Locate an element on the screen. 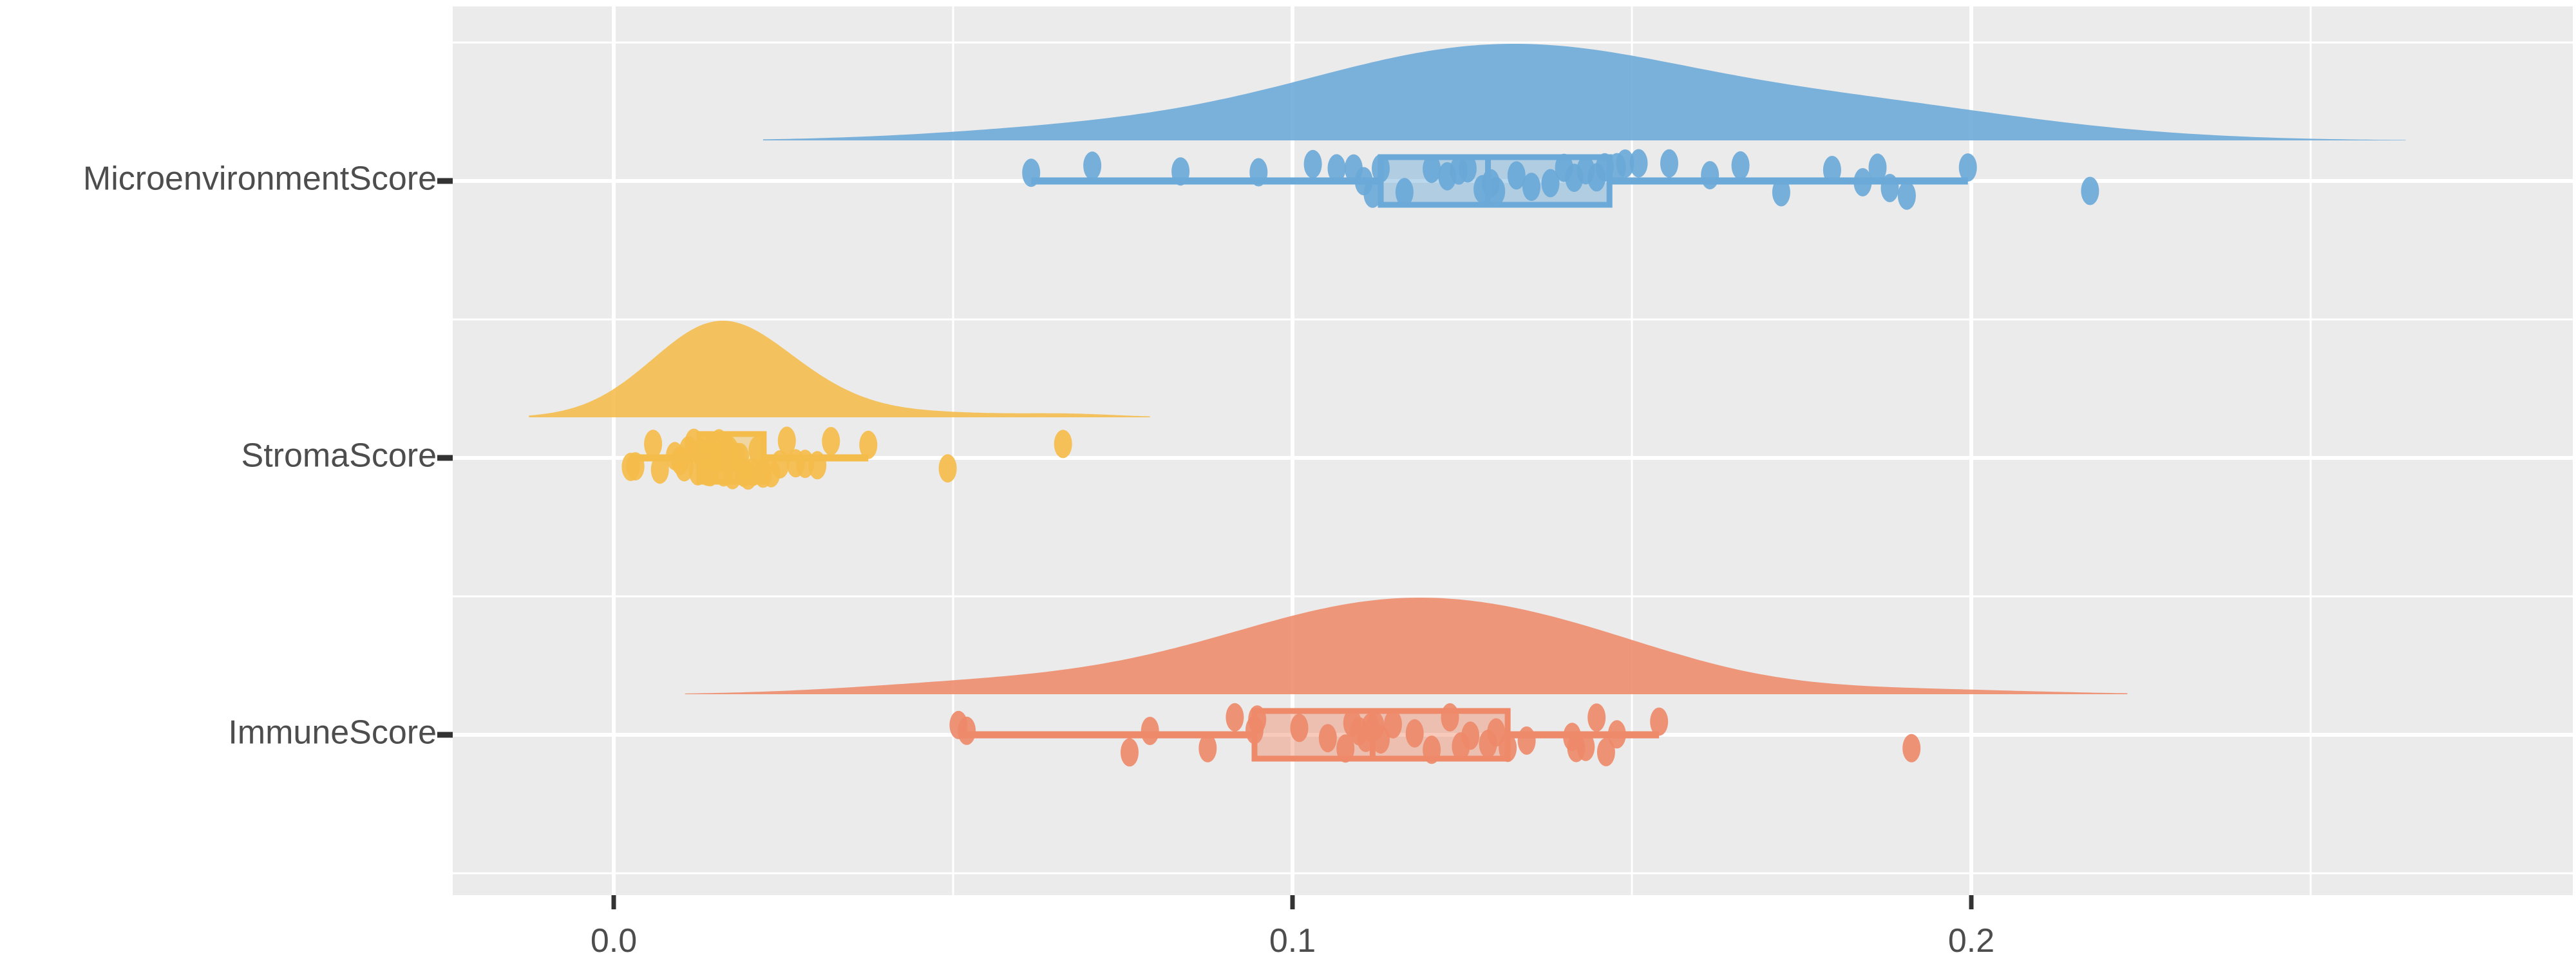  boxplot-stromascore is located at coordinates (749, 458).